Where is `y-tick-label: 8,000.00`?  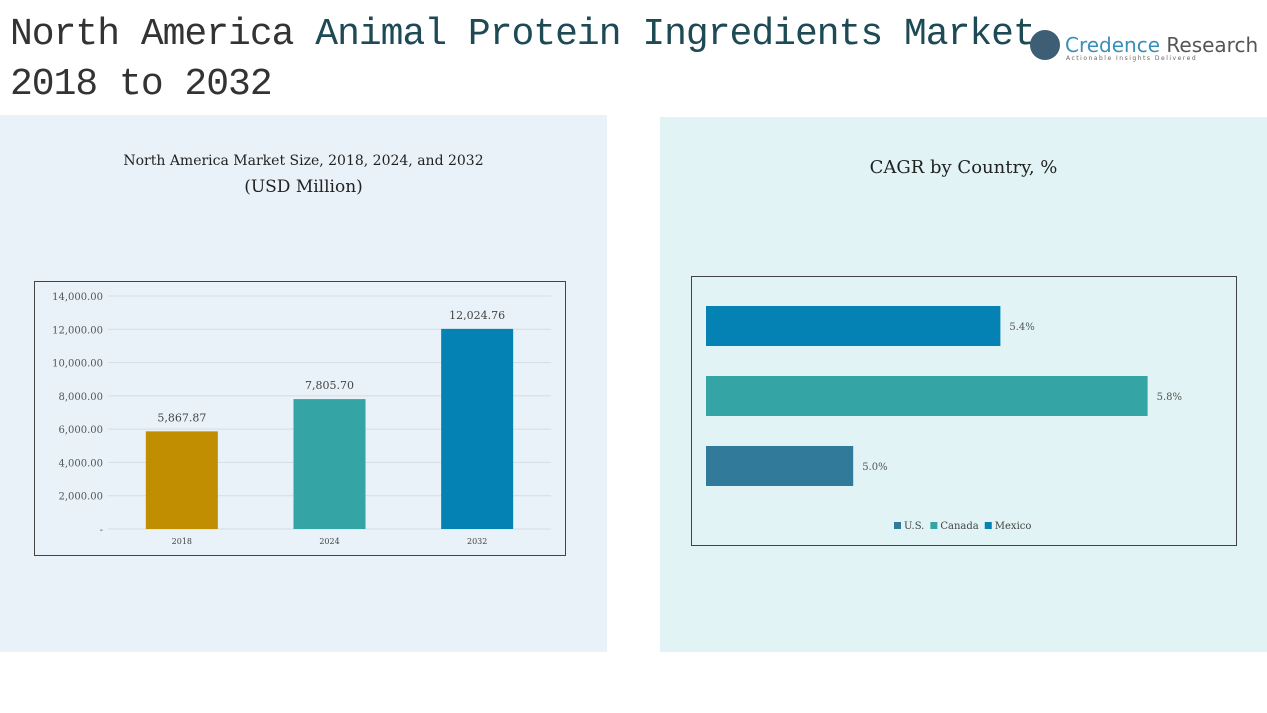
y-tick-label: 8,000.00 is located at coordinates (80, 397).